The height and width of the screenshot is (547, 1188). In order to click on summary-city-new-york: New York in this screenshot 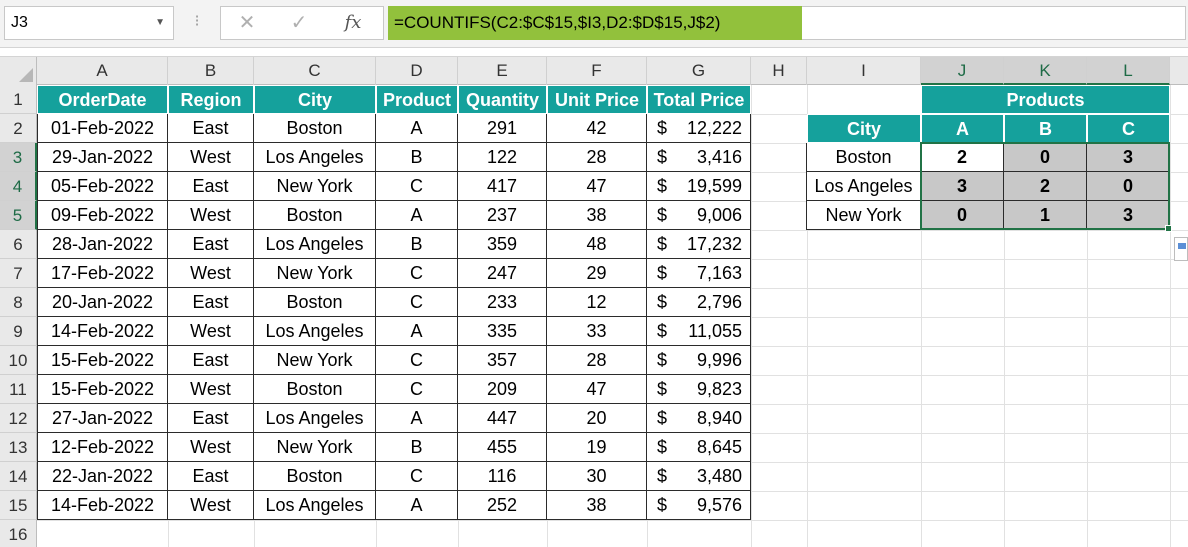, I will do `click(863, 215)`.